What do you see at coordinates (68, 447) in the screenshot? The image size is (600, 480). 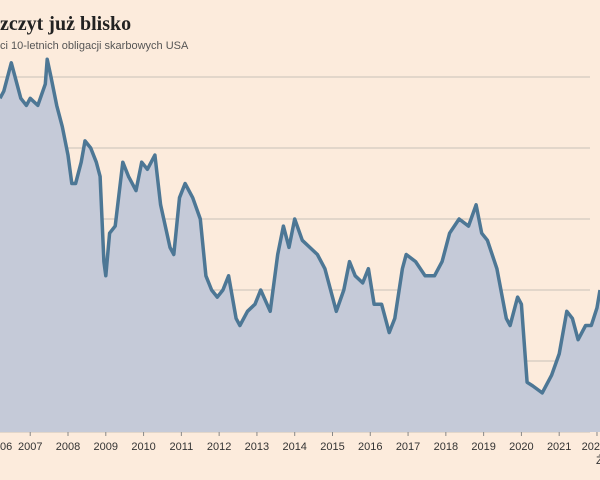 I see `x-tick-label: 2008` at bounding box center [68, 447].